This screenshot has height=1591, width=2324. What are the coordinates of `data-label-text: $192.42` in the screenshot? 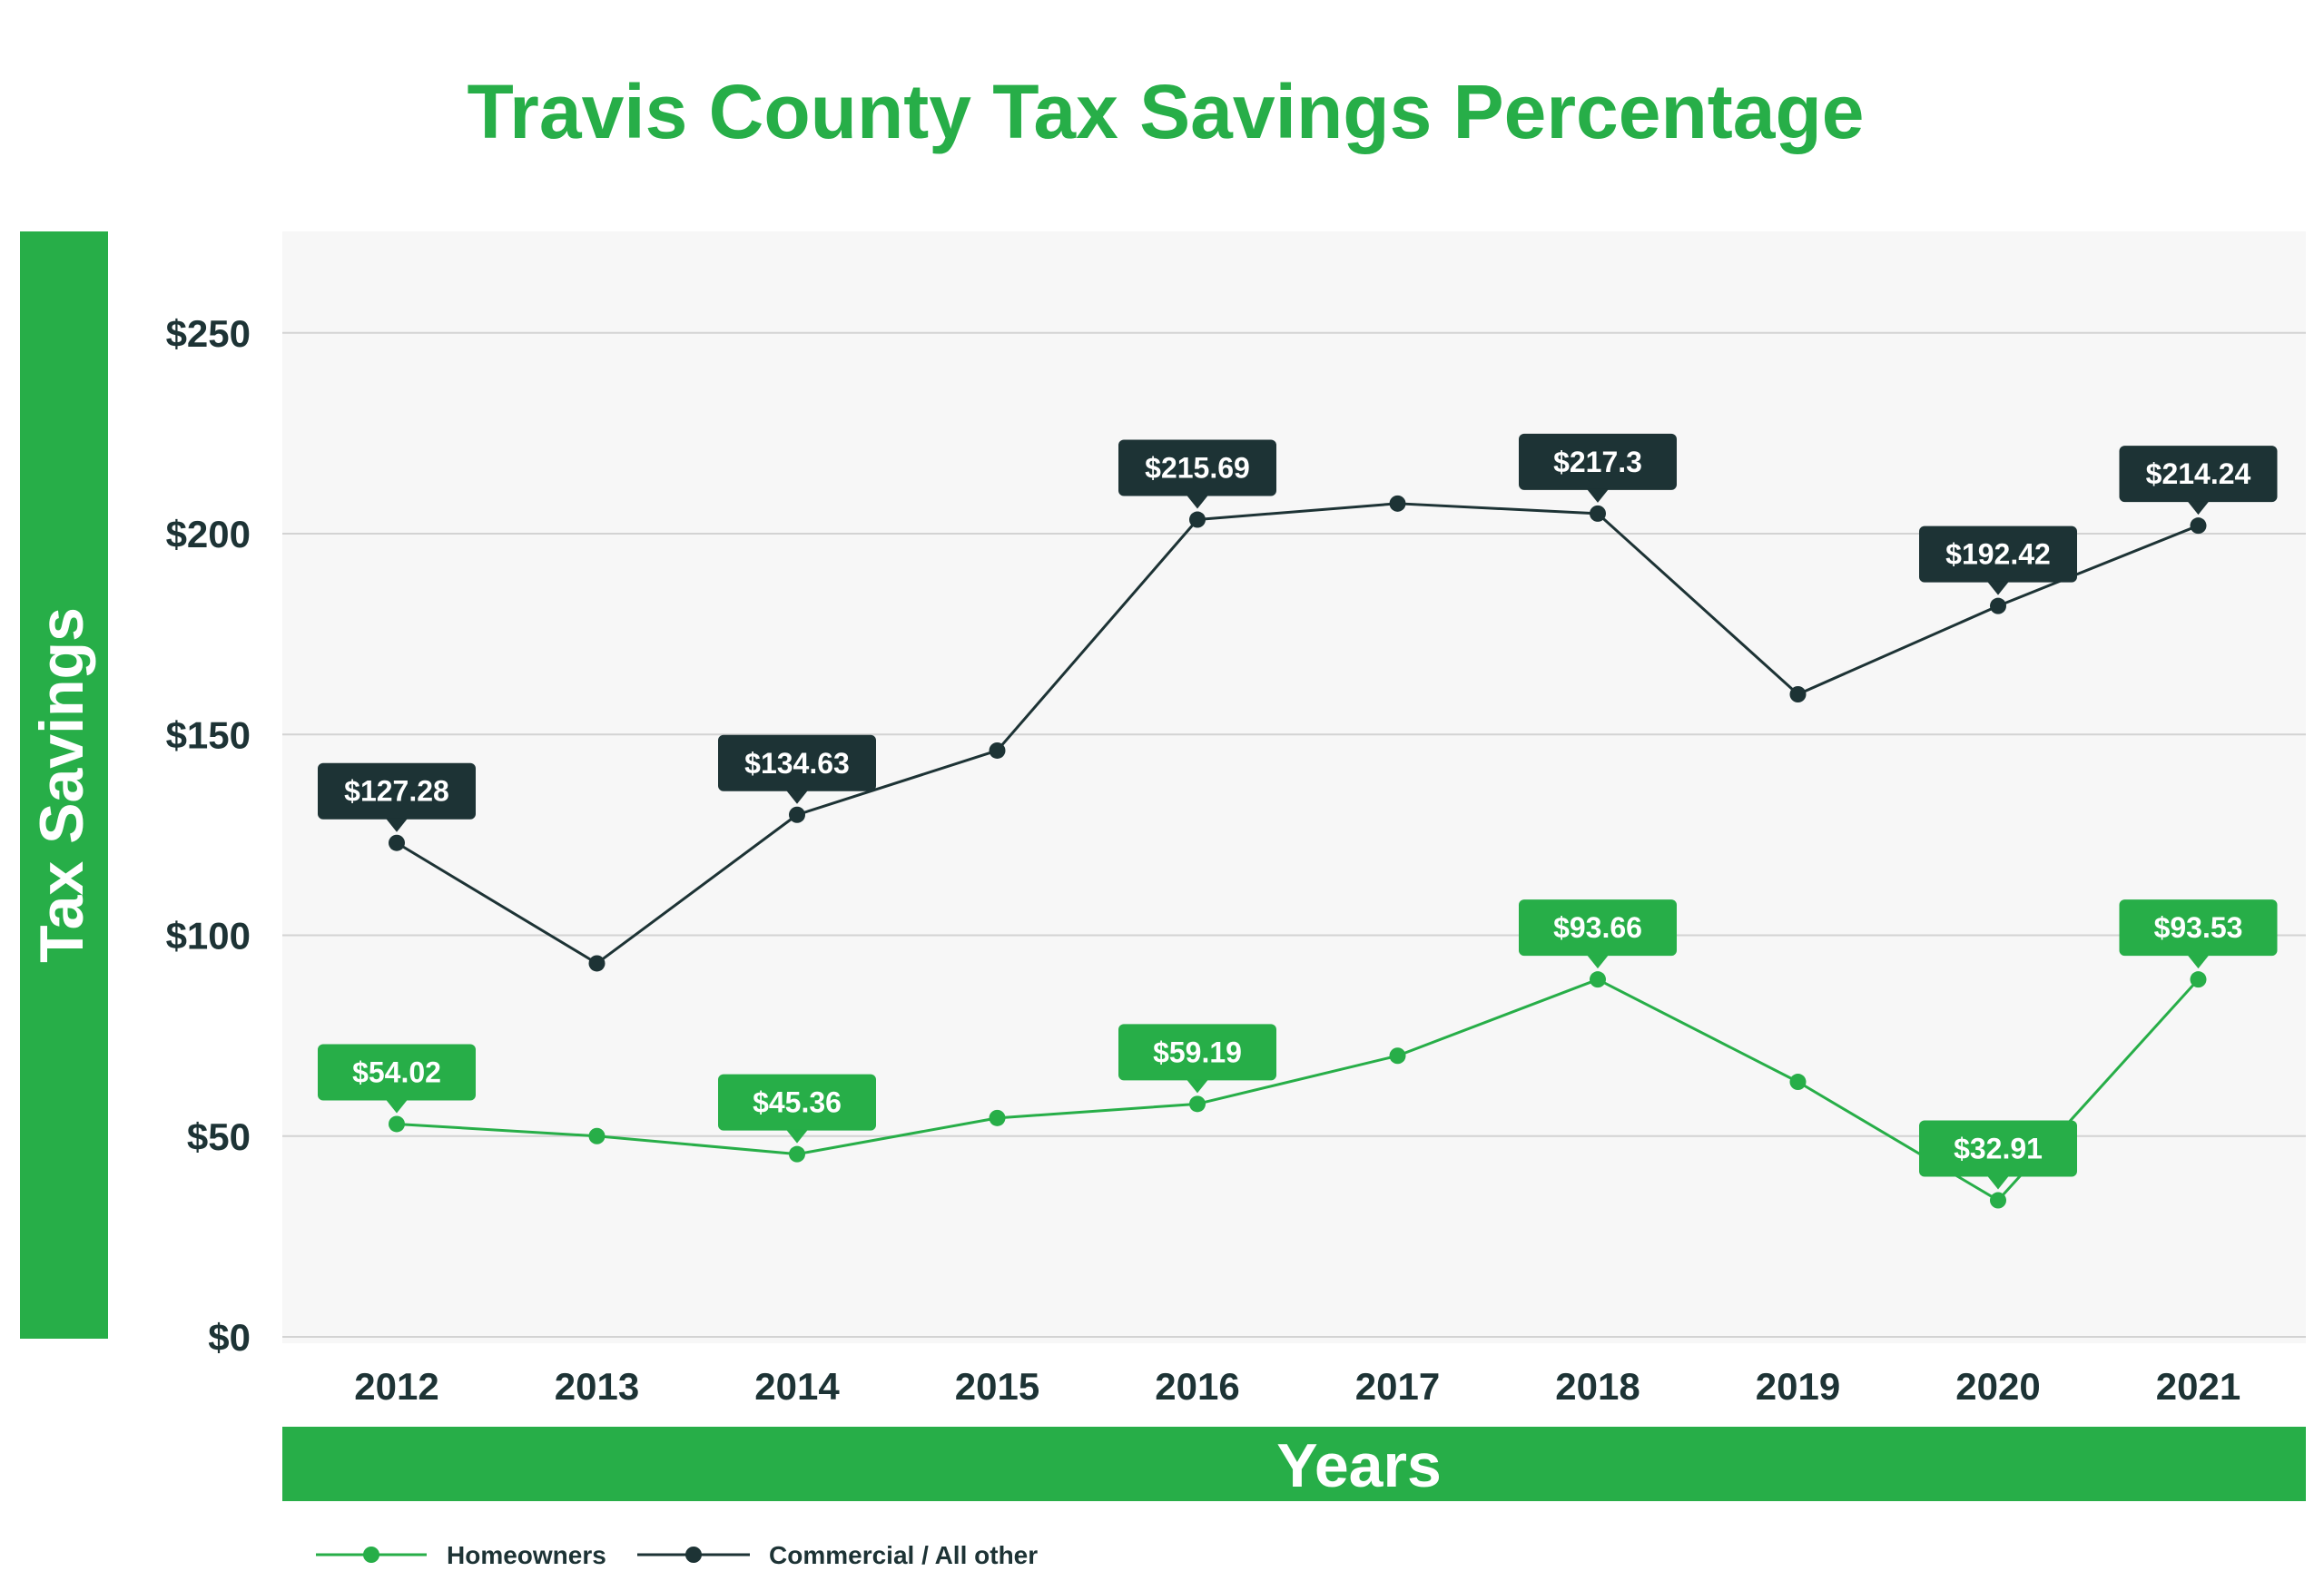 It's located at (1998, 554).